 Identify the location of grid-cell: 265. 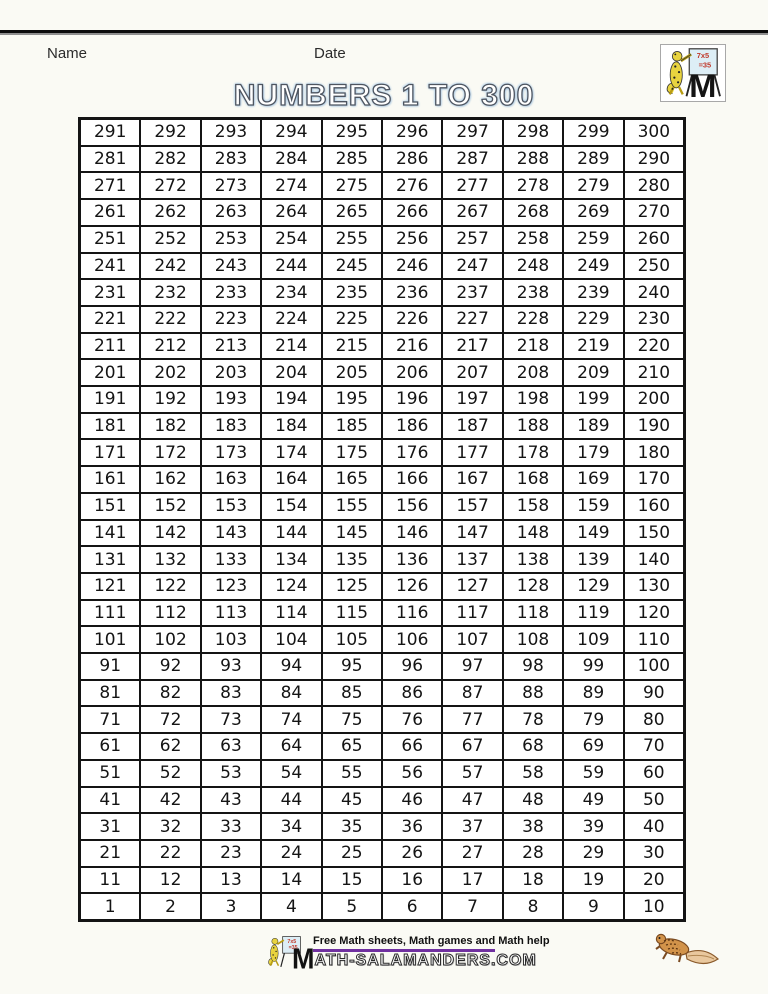
(351, 212).